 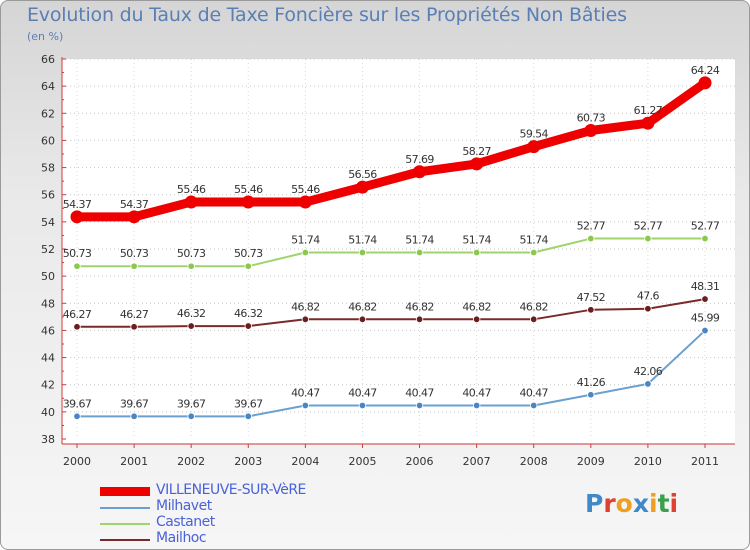 What do you see at coordinates (420, 461) in the screenshot?
I see `x-tick-label: 2006` at bounding box center [420, 461].